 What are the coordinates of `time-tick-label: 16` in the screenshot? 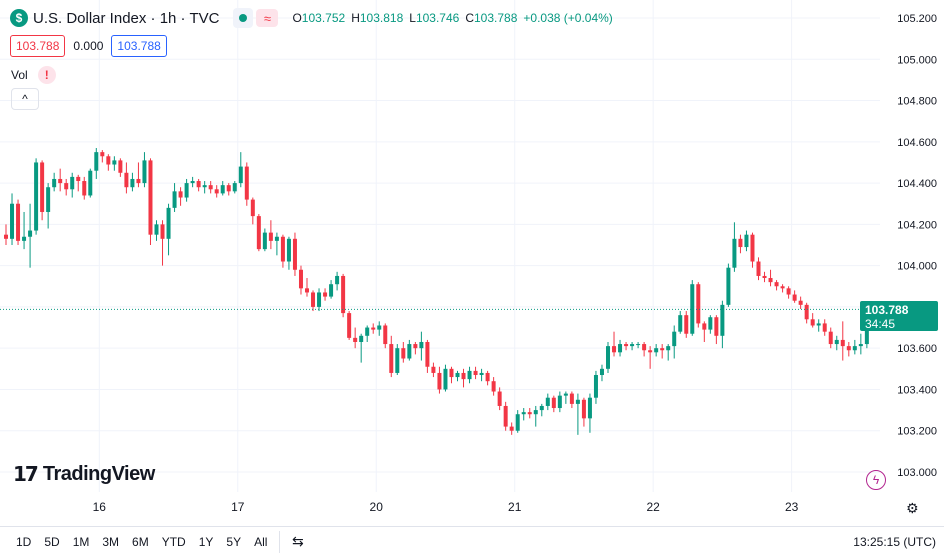 It's located at (100, 507).